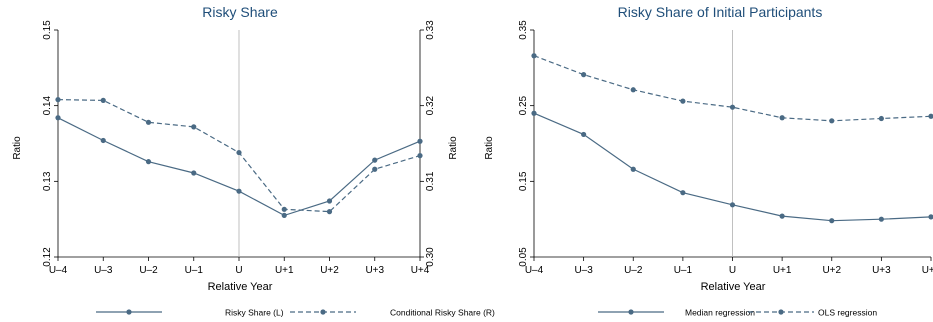  What do you see at coordinates (523, 30) in the screenshot?
I see `y-tick-label: 0.35` at bounding box center [523, 30].